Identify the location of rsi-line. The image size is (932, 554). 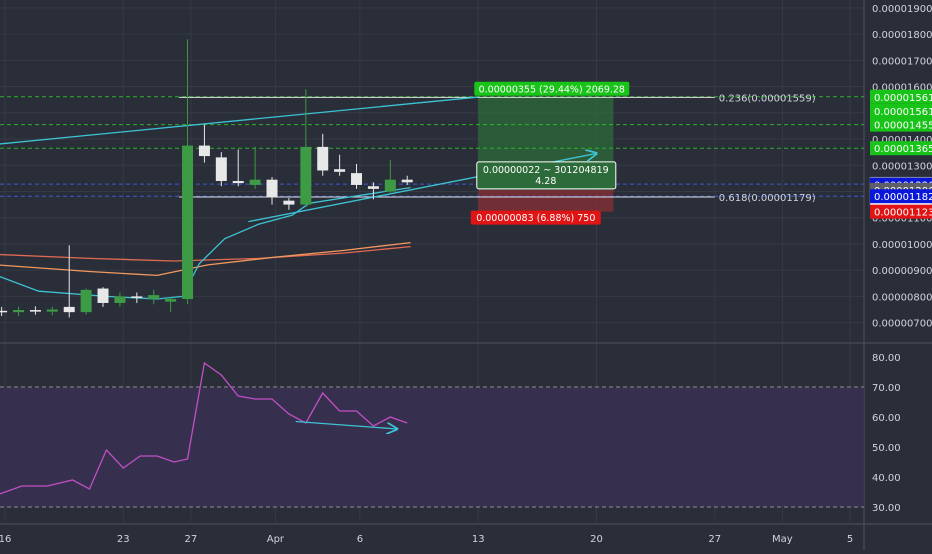
(204, 428).